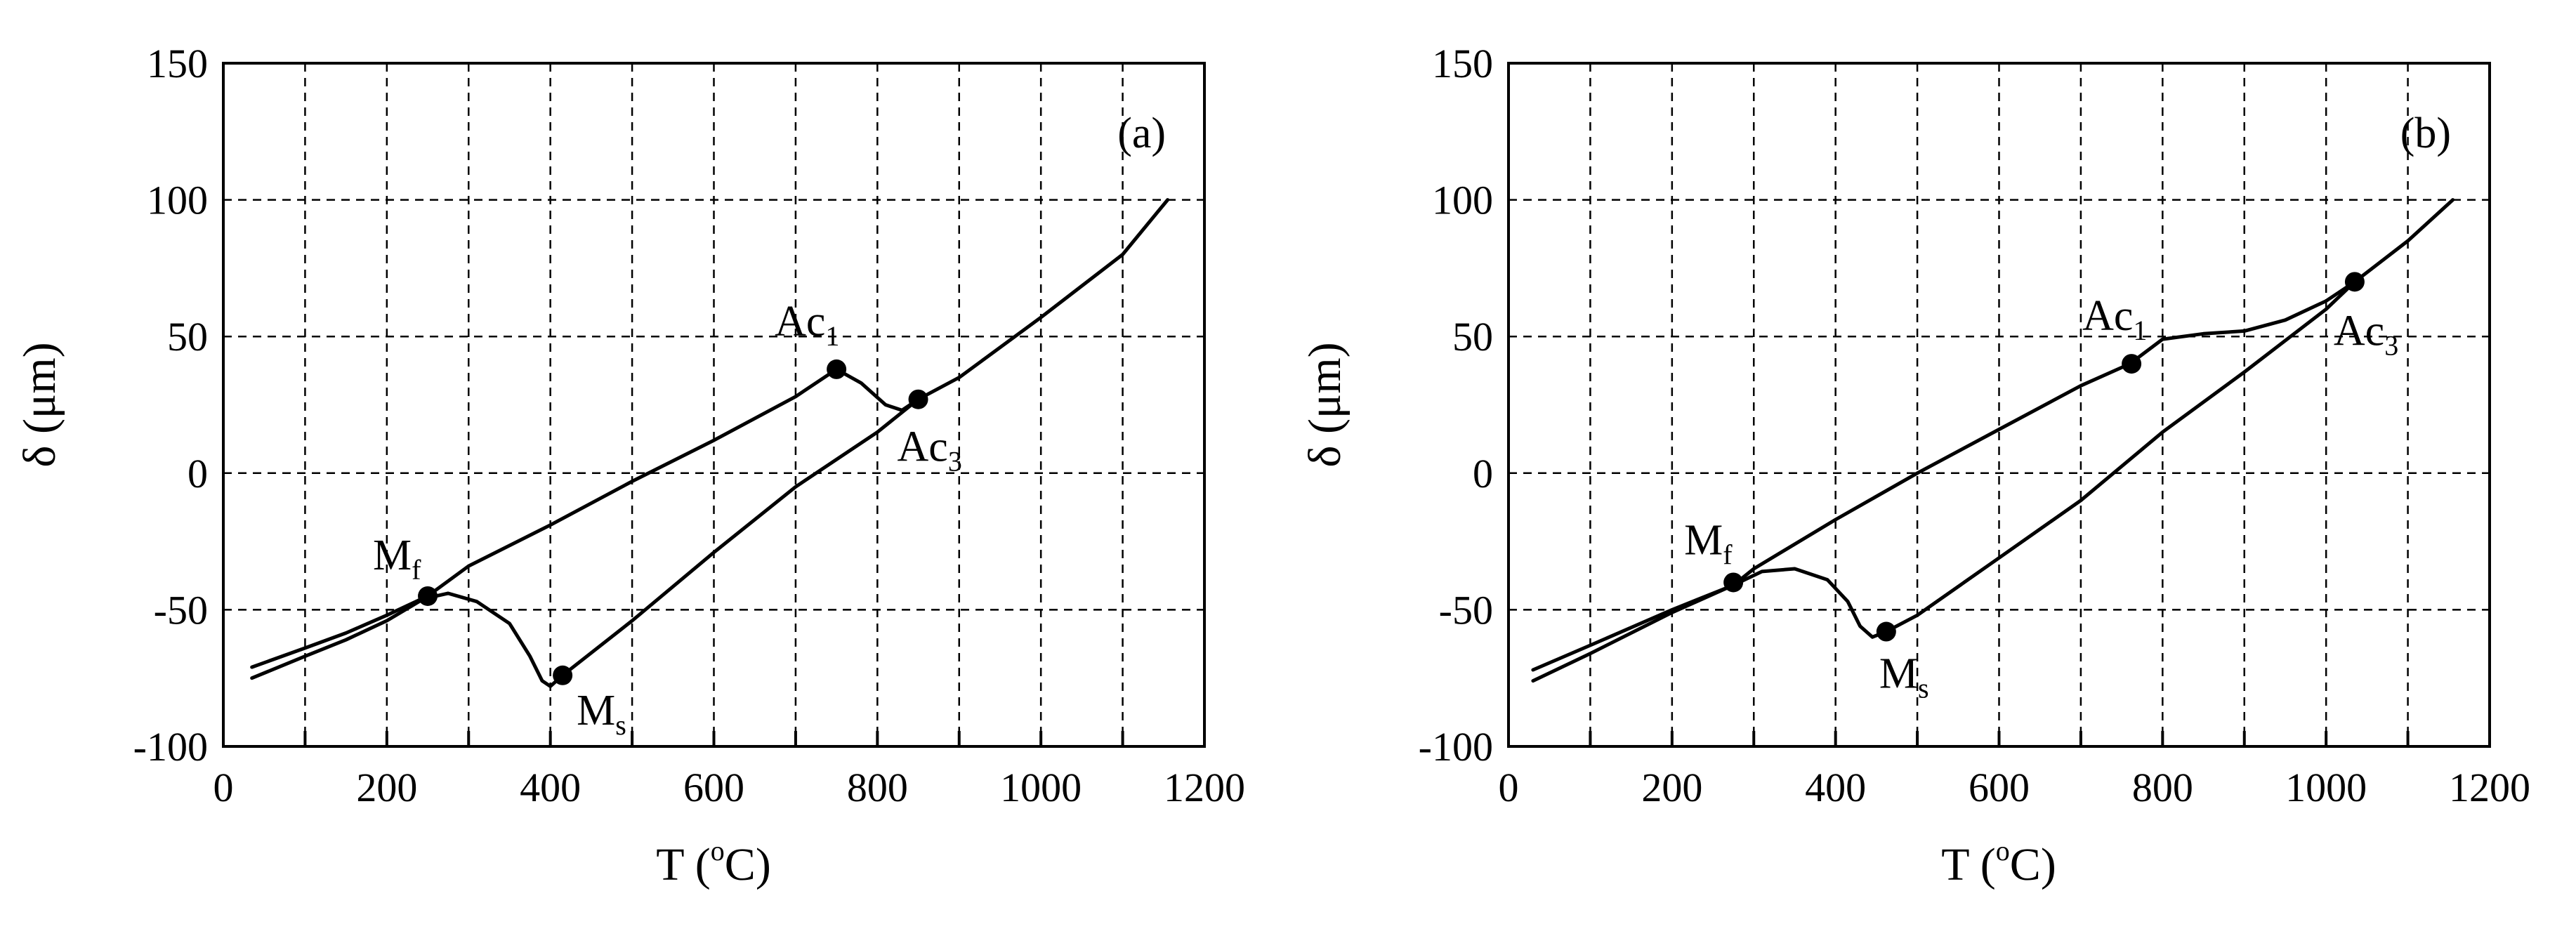 The image size is (2576, 936). What do you see at coordinates (2425, 133) in the screenshot?
I see `panel-label: (b)` at bounding box center [2425, 133].